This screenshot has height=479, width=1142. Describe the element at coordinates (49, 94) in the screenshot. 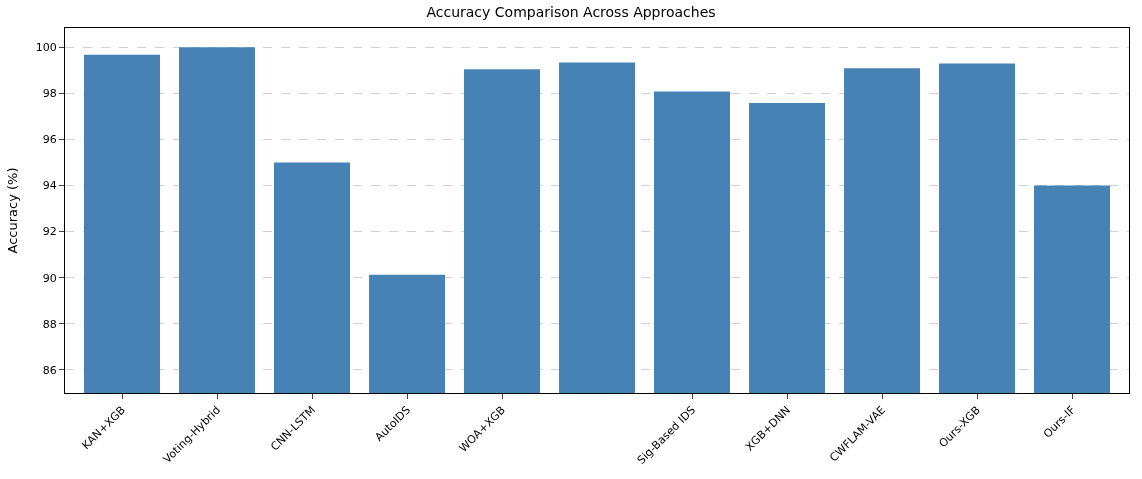

I see `y-tick-label: 98` at that location.